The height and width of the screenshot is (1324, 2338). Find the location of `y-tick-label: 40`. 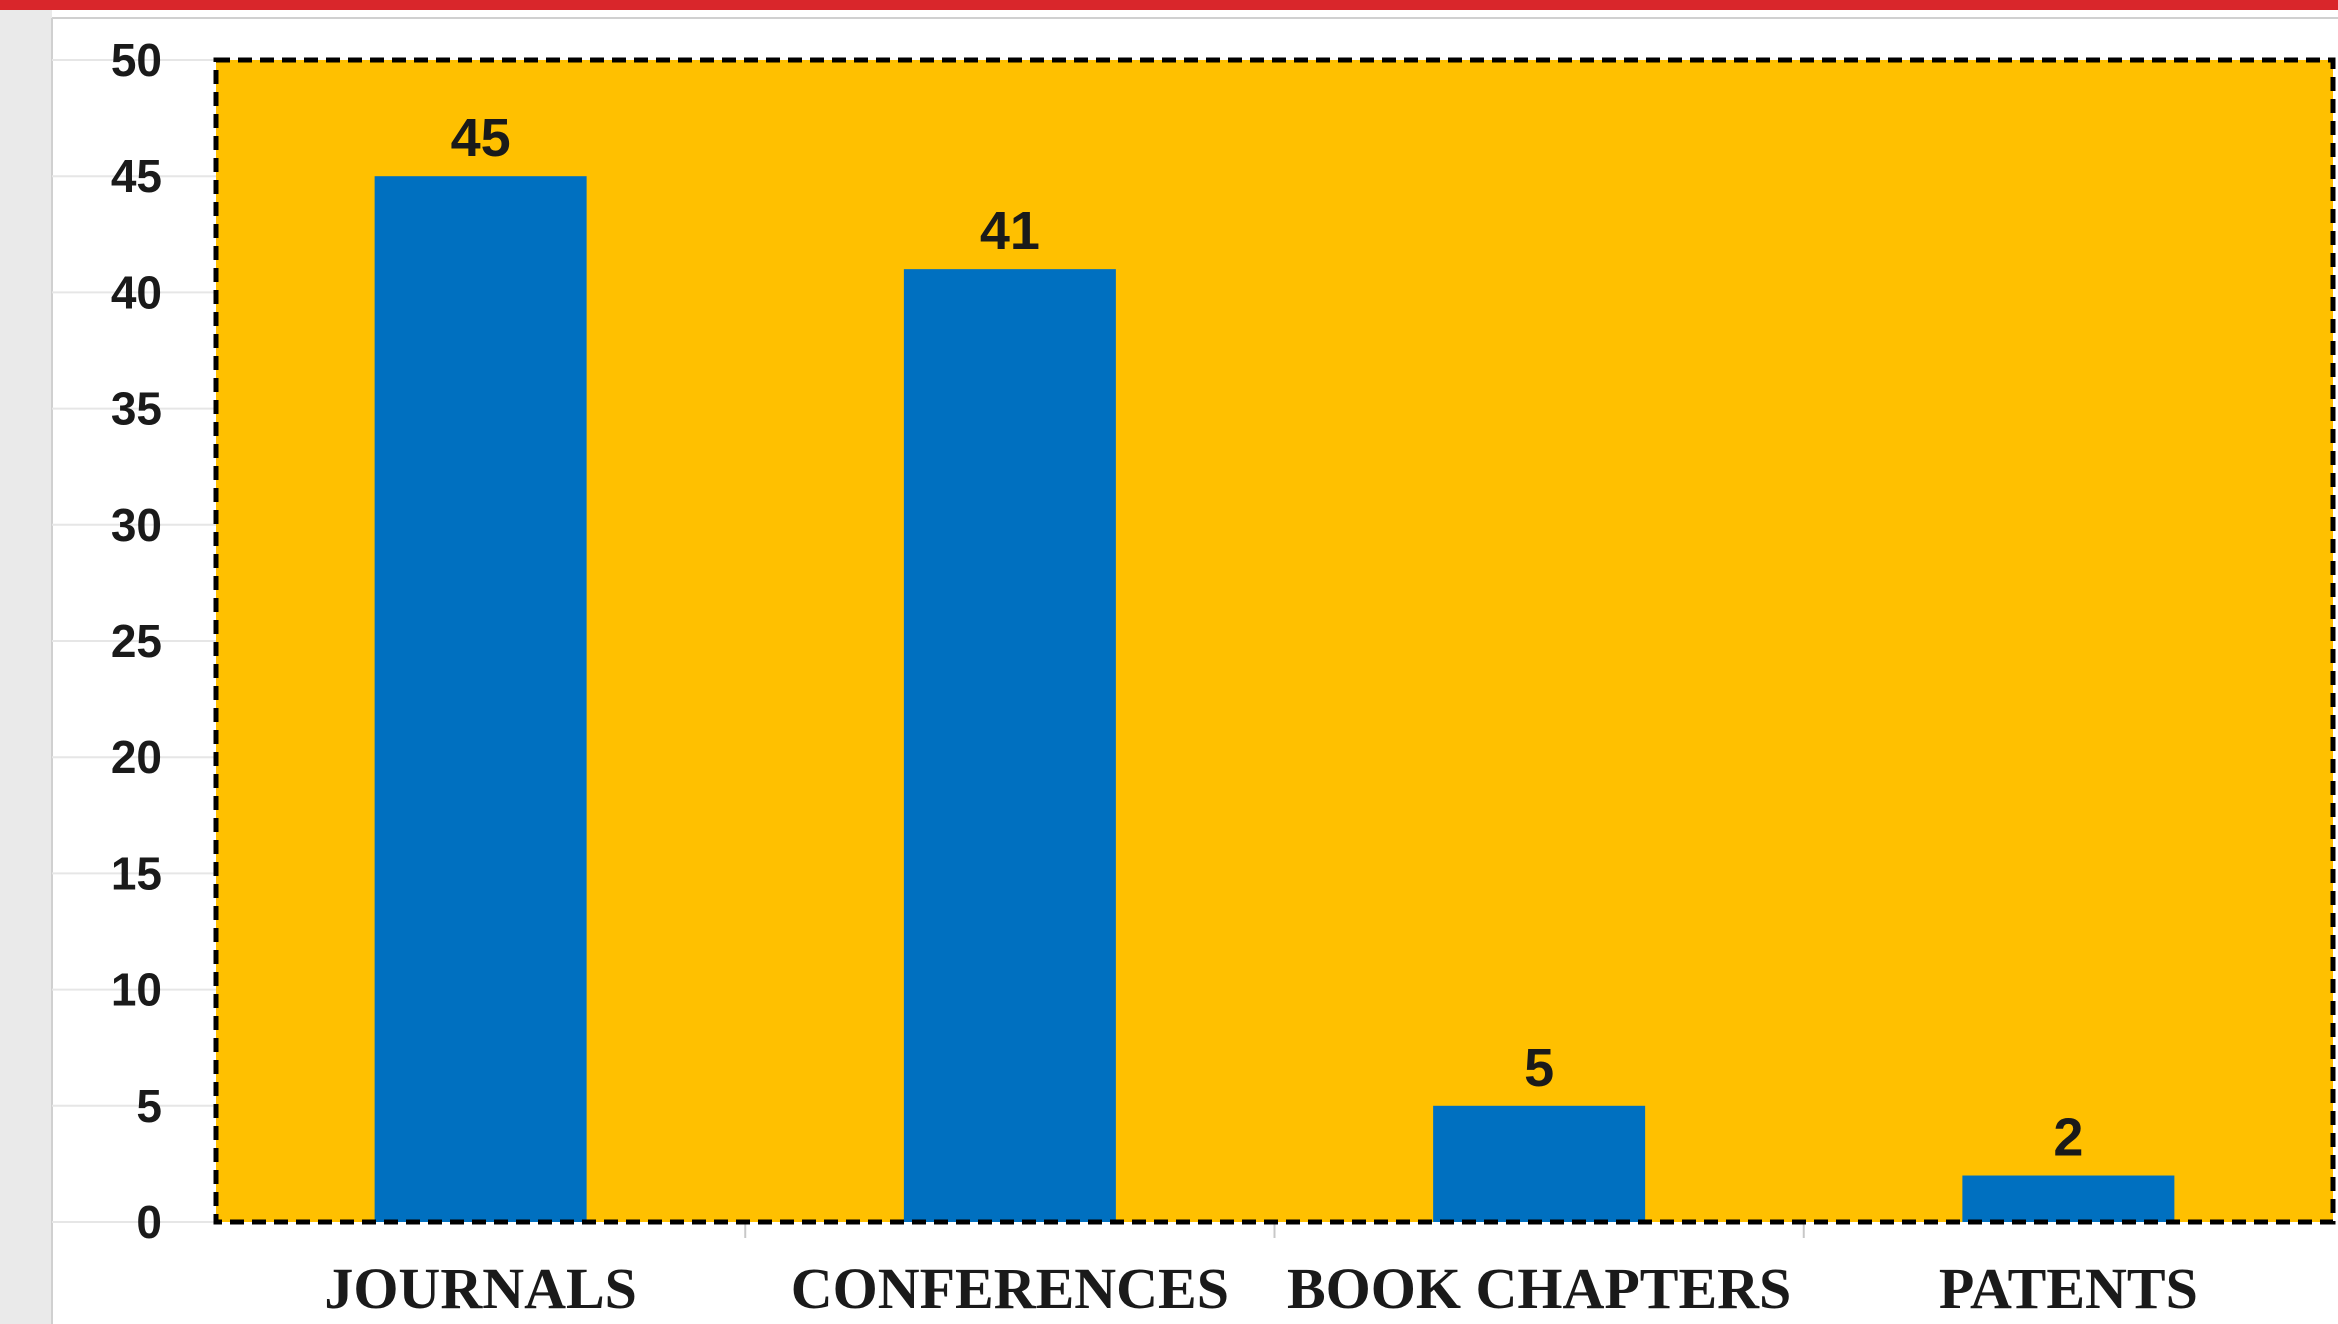

y-tick-label: 40 is located at coordinates (136, 292).